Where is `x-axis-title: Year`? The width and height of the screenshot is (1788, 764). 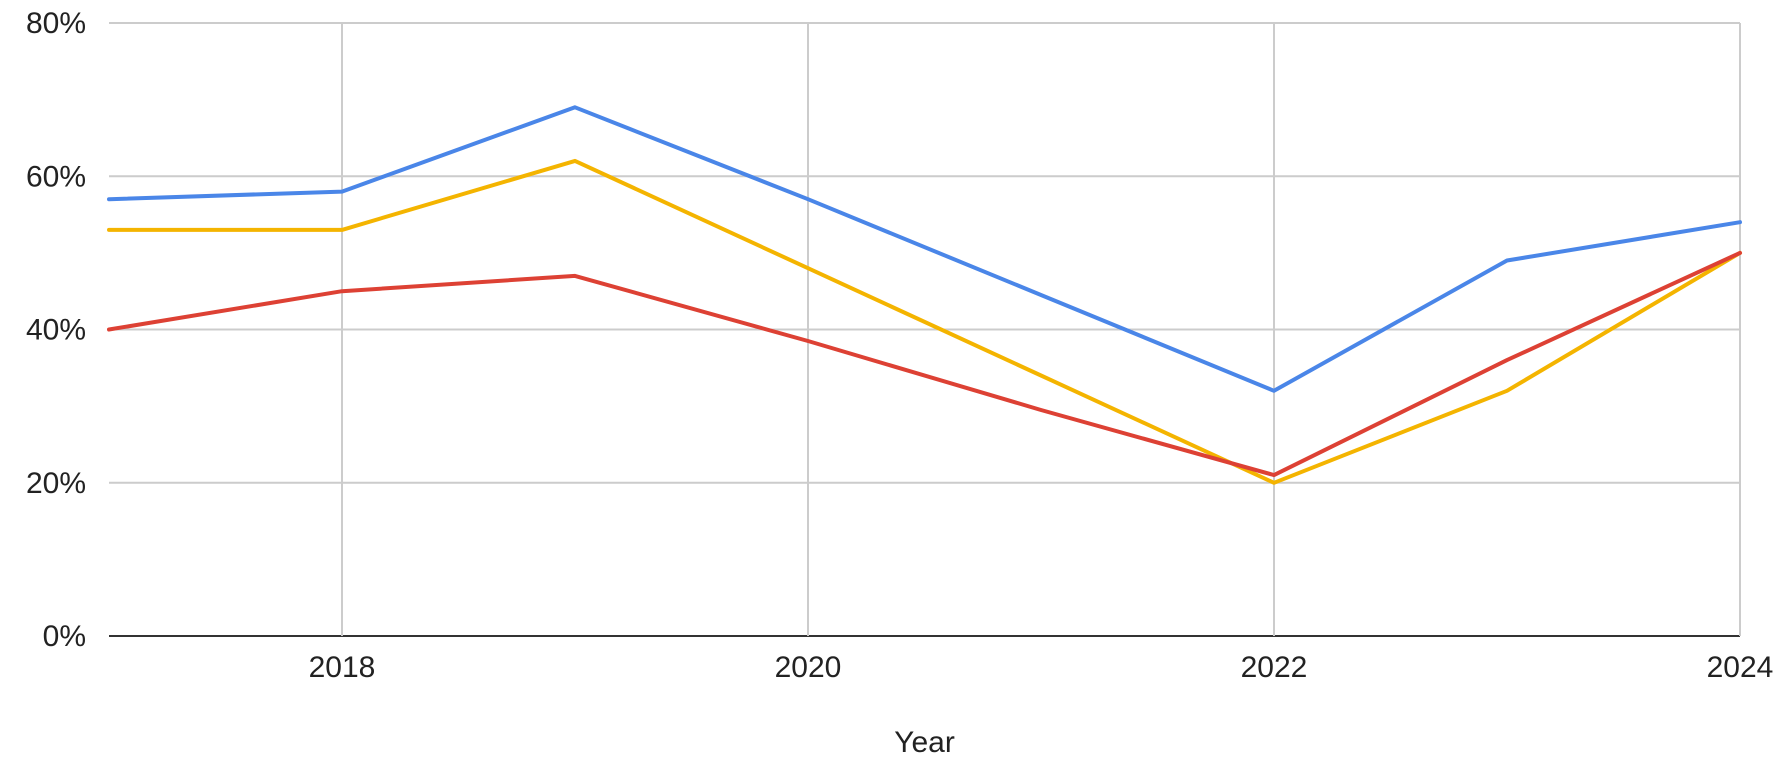
x-axis-title: Year is located at coordinates (924, 742).